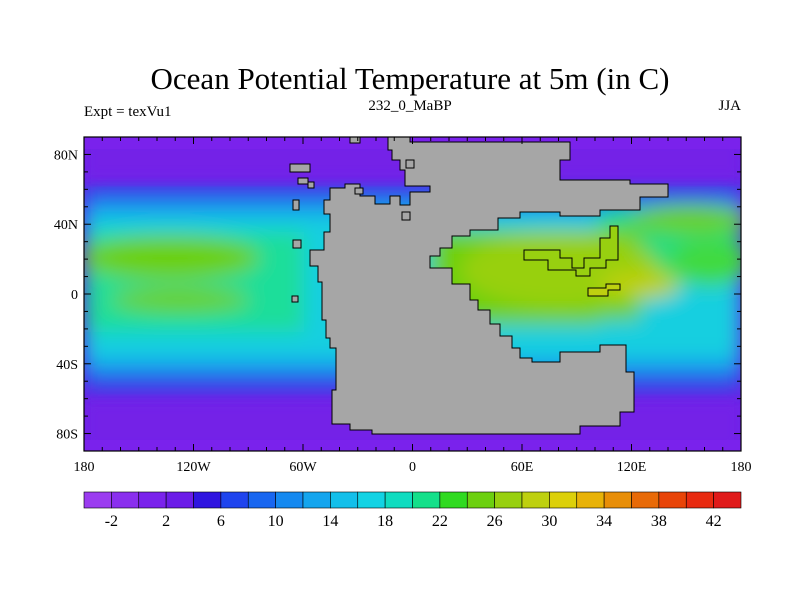 The height and width of the screenshot is (600, 800). What do you see at coordinates (221, 521) in the screenshot?
I see `colorbar-label: 6` at bounding box center [221, 521].